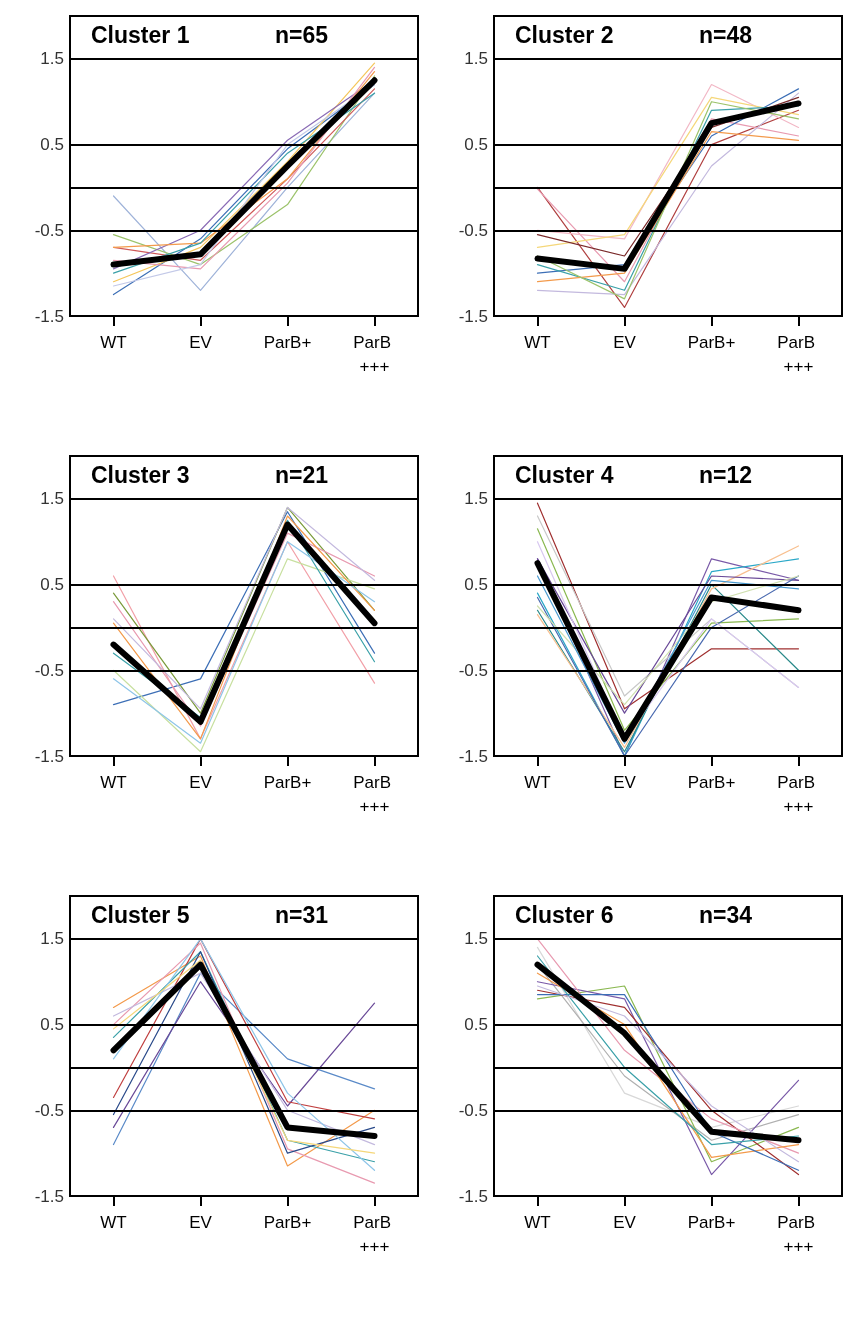 The width and height of the screenshot is (865, 1338). I want to click on chart-title: Cluster 1, so click(140, 34).